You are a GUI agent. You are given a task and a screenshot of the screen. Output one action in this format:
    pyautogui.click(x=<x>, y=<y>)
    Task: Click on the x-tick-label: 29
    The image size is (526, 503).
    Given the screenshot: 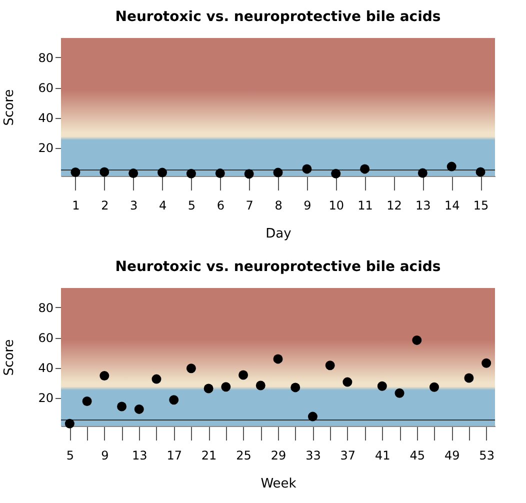 What is the action you would take?
    pyautogui.click(x=278, y=455)
    